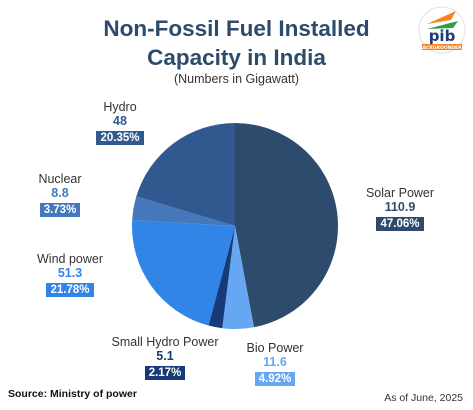 This screenshot has width=473, height=410. What do you see at coordinates (120, 138) in the screenshot?
I see `slice-percent: 20.35%` at bounding box center [120, 138].